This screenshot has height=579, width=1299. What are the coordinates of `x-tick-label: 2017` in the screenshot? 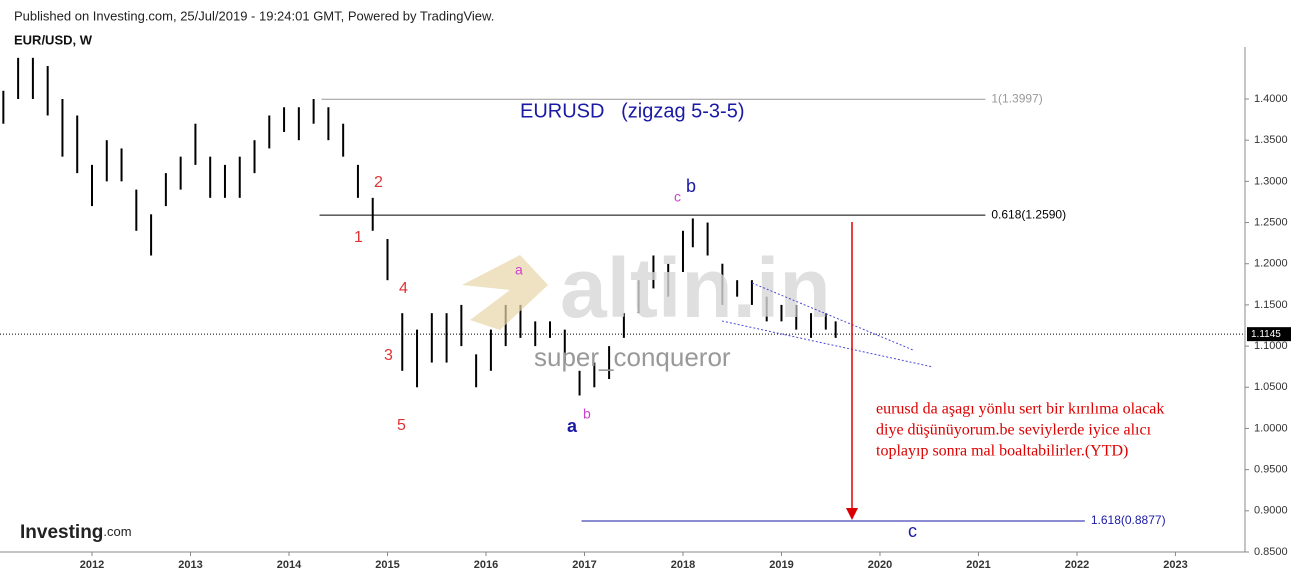 It's located at (584, 565).